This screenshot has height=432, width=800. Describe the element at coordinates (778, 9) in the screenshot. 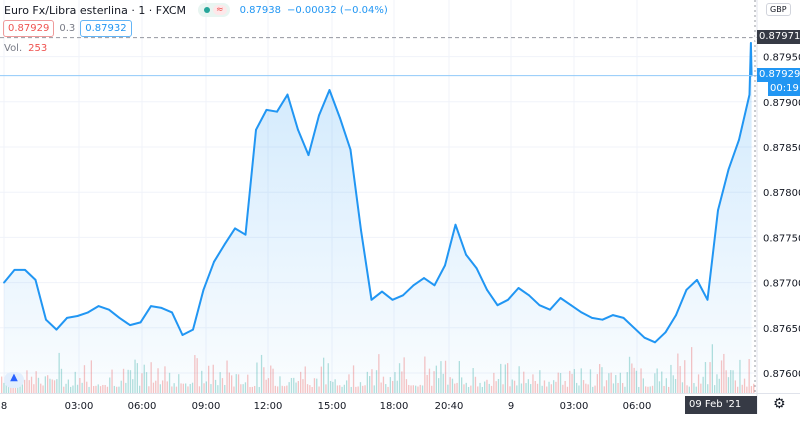

I see `currency-label: GBP` at that location.